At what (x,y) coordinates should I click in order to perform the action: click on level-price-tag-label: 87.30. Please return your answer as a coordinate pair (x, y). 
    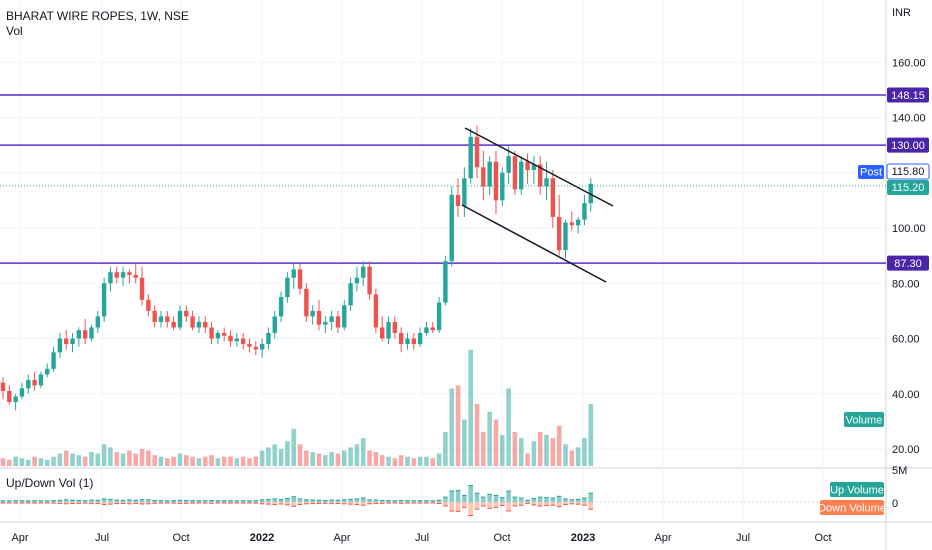
    Looking at the image, I should click on (908, 264).